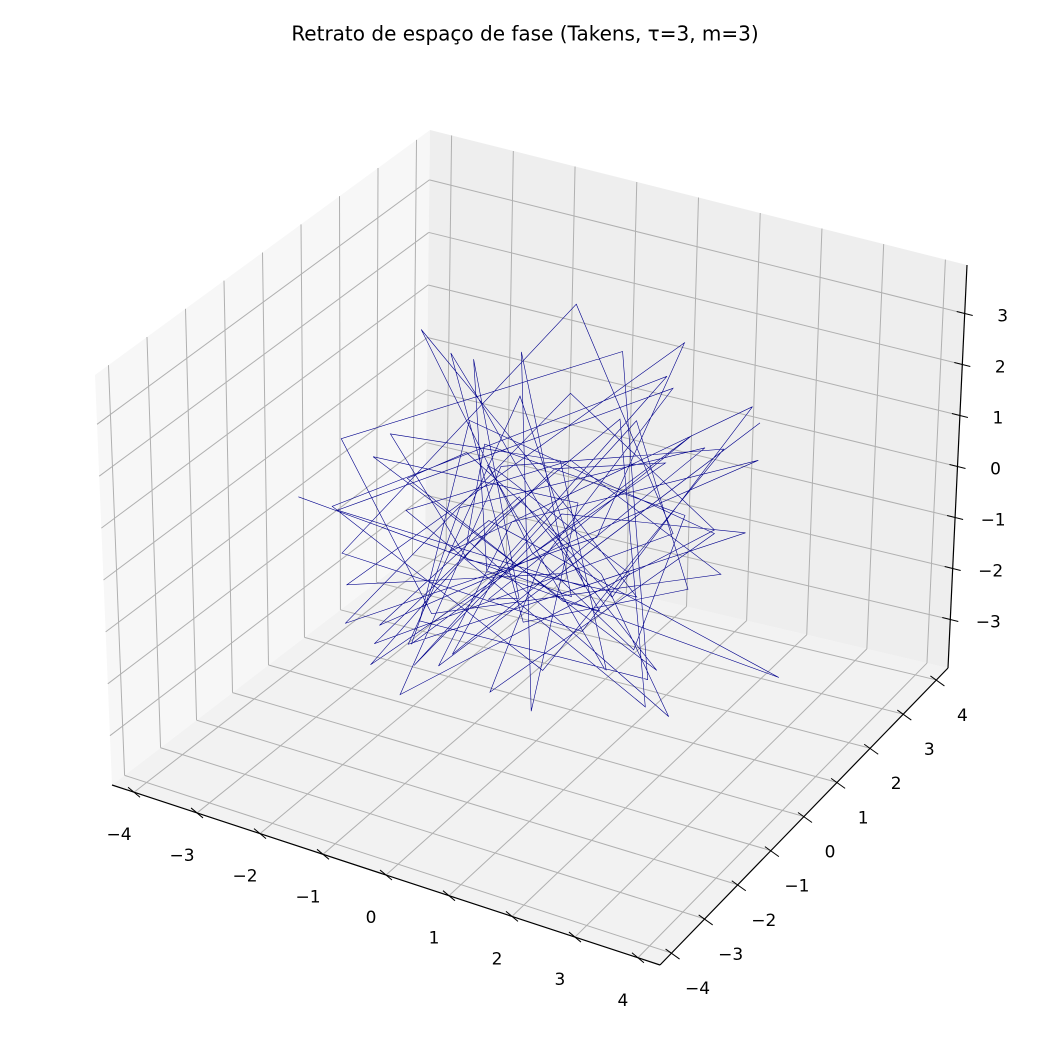  What do you see at coordinates (434, 939) in the screenshot?
I see `x-tick-label: 1` at bounding box center [434, 939].